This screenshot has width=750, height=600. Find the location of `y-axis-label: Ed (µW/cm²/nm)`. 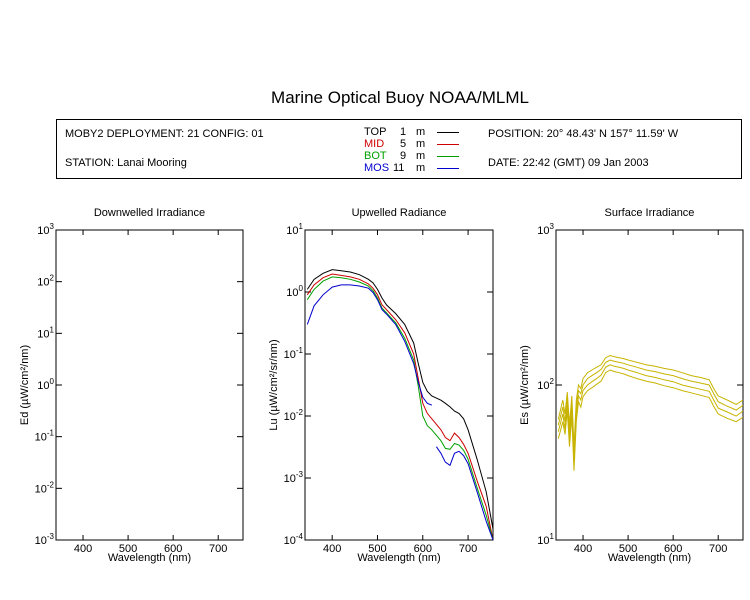

y-axis-label: Ed (µW/cm²/nm) is located at coordinates (25, 385).